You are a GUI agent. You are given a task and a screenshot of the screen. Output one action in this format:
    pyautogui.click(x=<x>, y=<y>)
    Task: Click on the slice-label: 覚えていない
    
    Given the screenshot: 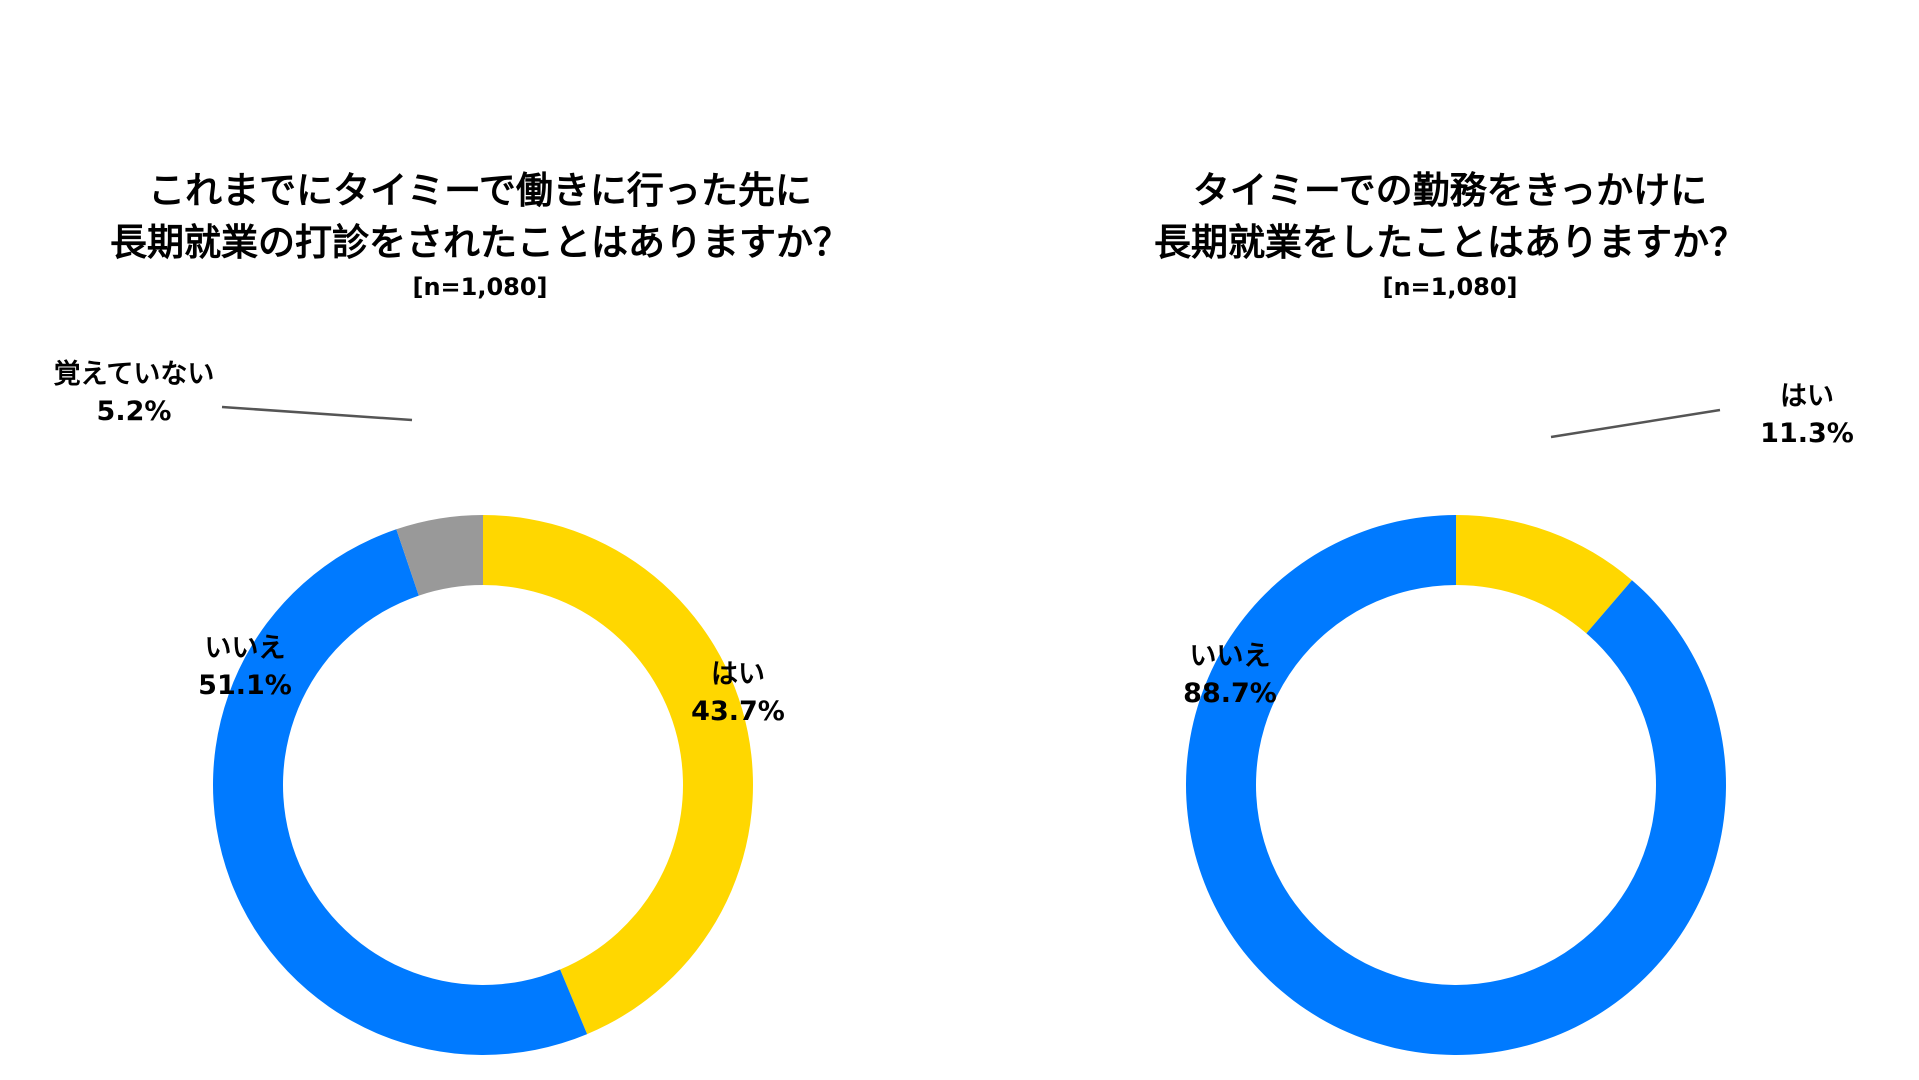 What is the action you would take?
    pyautogui.click(x=134, y=374)
    